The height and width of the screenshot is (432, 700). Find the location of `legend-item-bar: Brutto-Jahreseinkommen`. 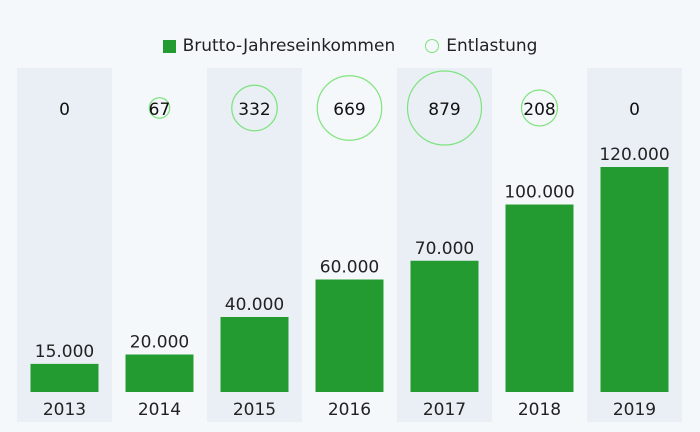

legend-item-bar: Brutto-Jahreseinkommen is located at coordinates (278, 46).